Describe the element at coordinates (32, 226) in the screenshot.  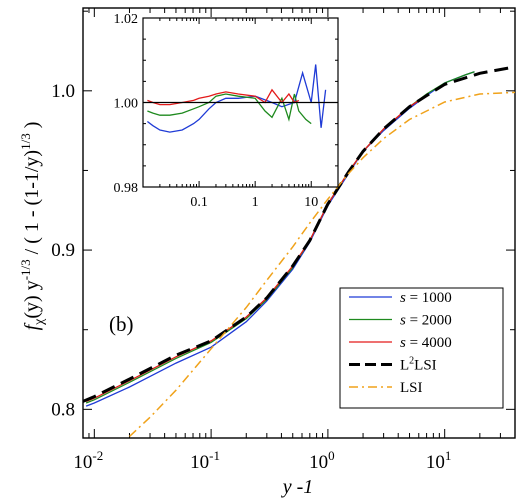
I see `y-axis-label: fχ(y) y-1/3 / ( 1 - (1-1/y)1/3 )` at that location.